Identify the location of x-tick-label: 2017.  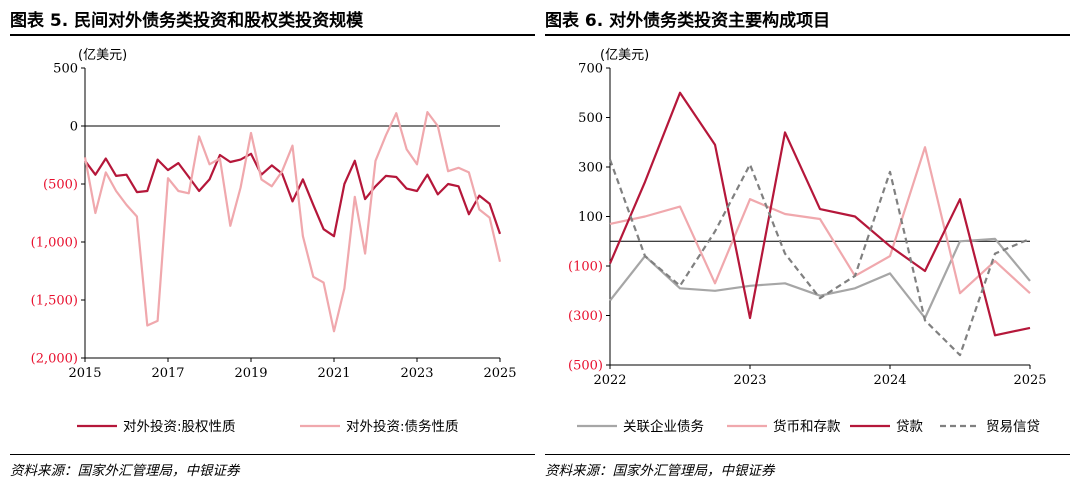
(167, 373).